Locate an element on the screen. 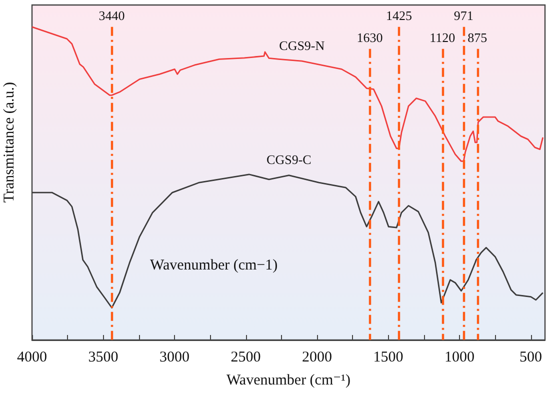 This screenshot has height=393, width=550. annotation: Wavenumber (cm−1) is located at coordinates (214, 266).